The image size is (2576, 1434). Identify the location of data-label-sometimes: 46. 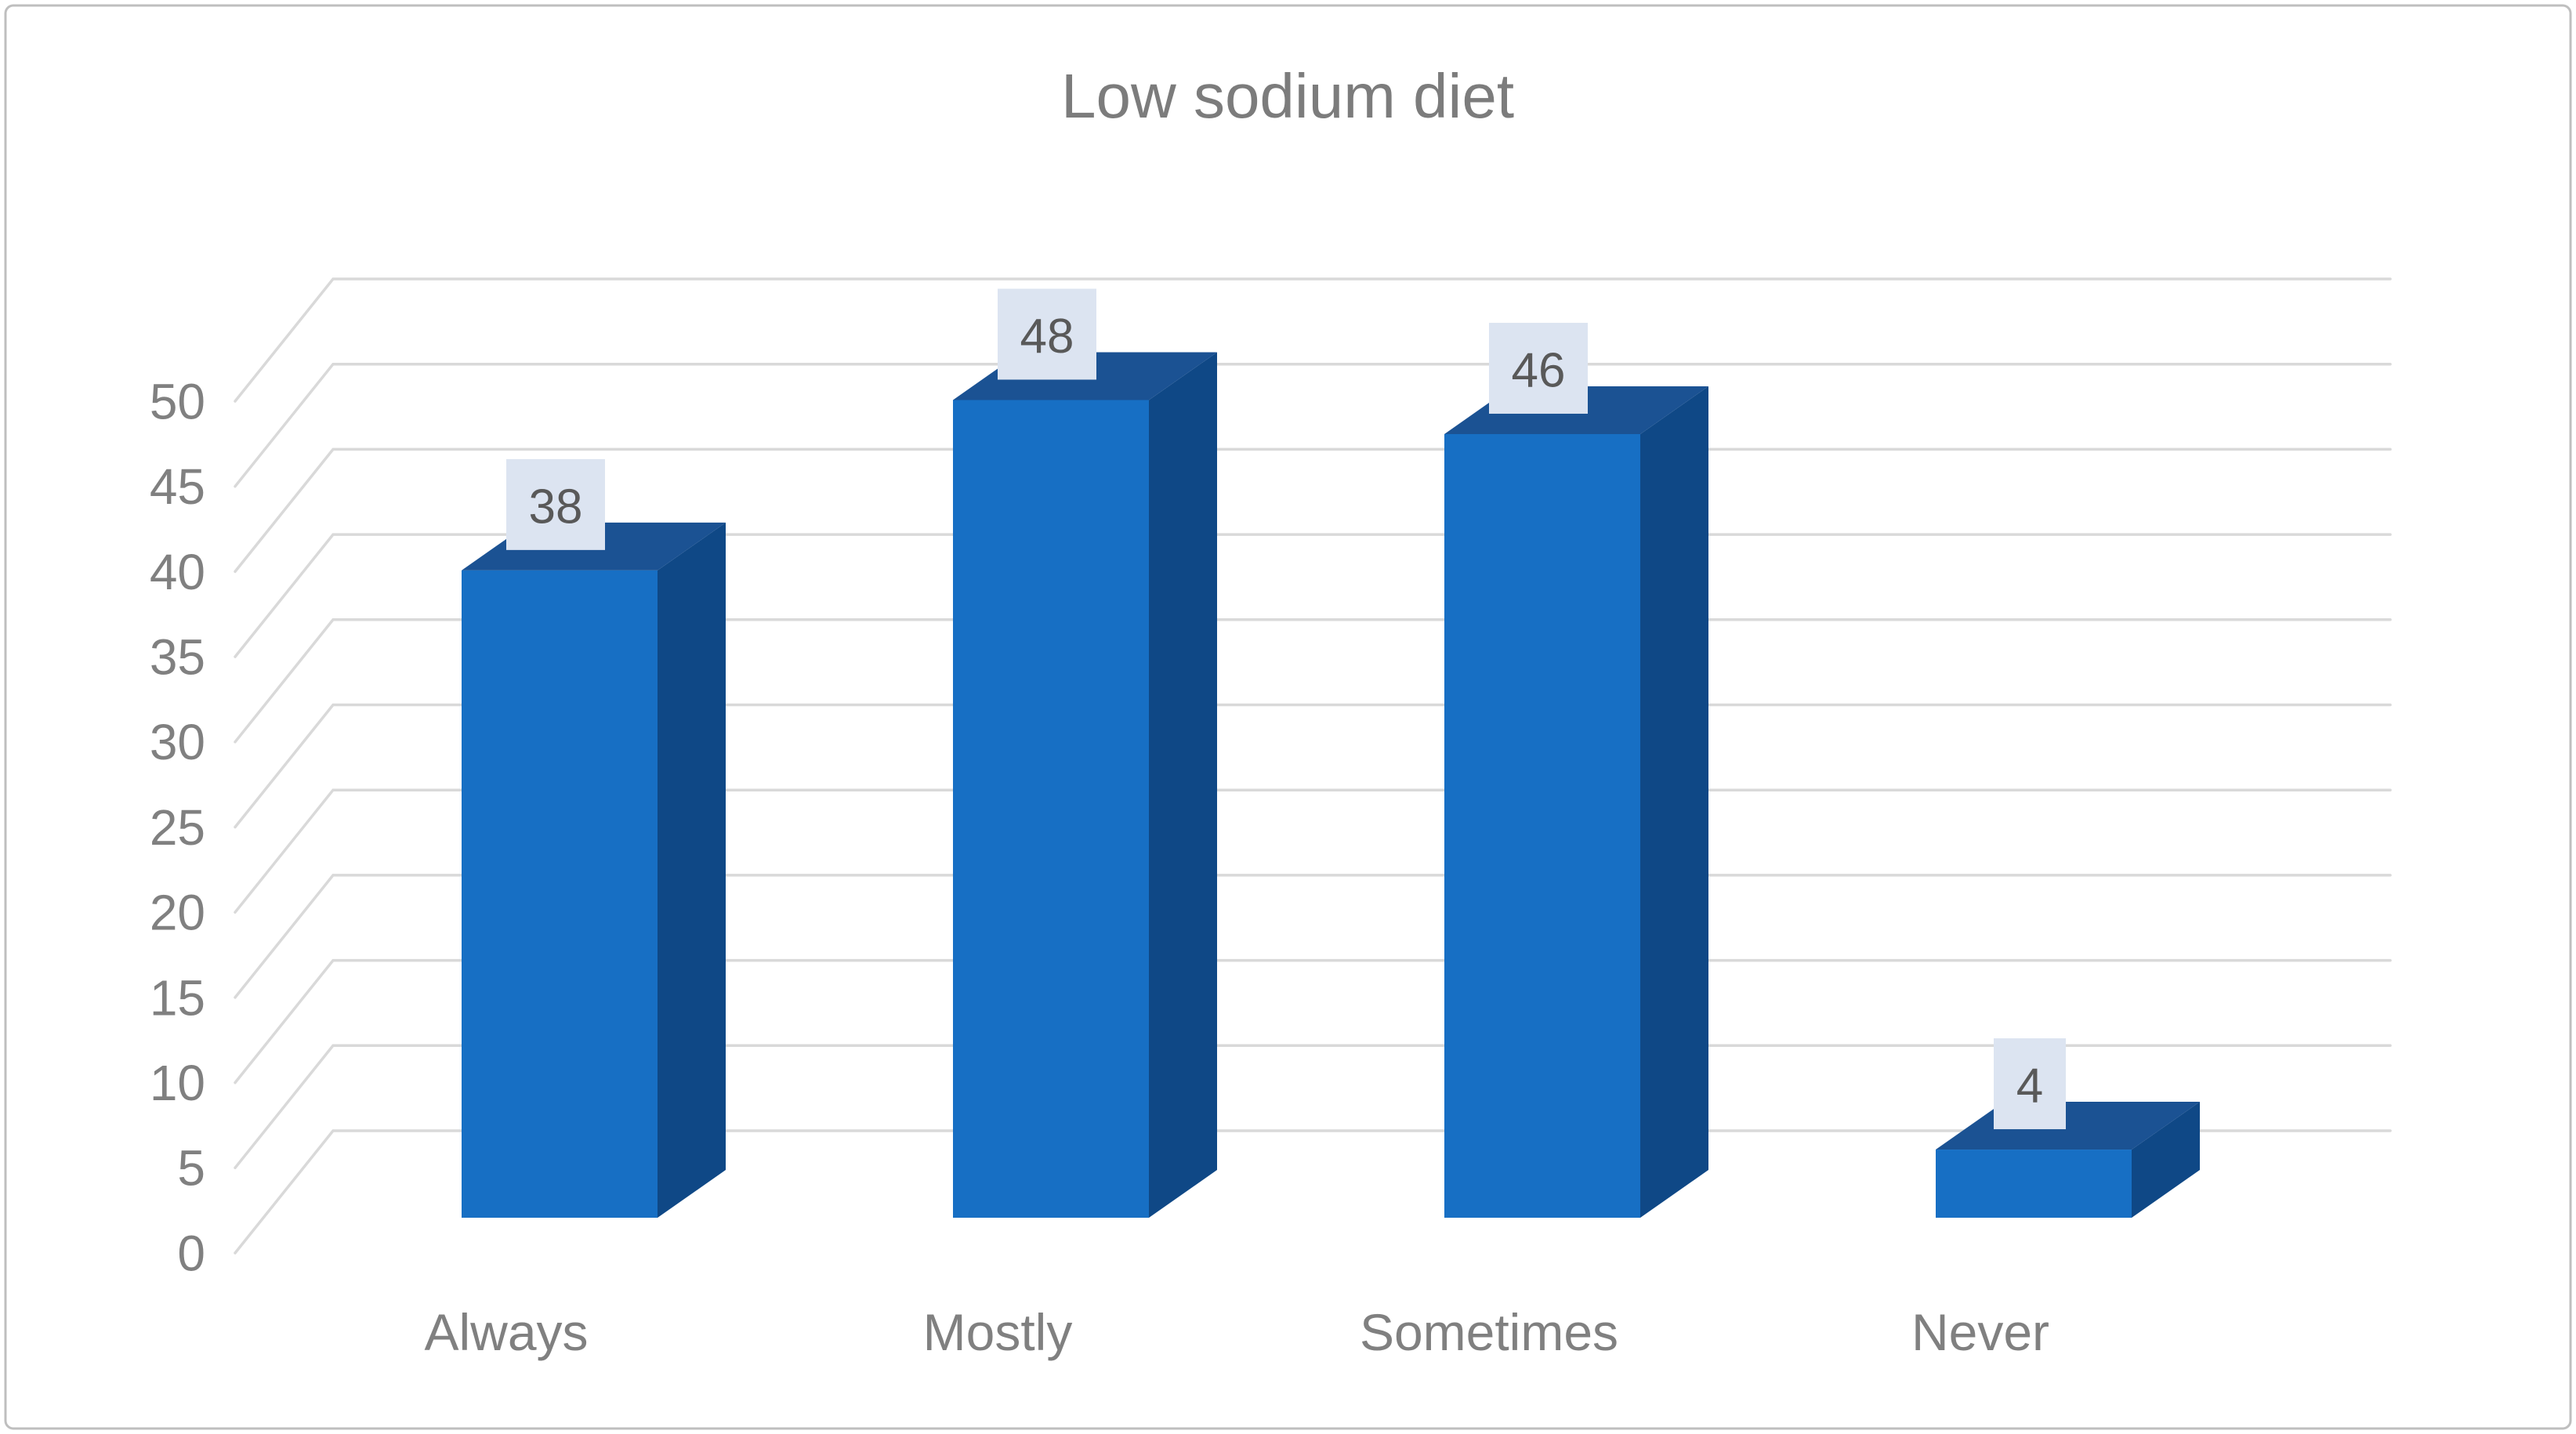
(1538, 368).